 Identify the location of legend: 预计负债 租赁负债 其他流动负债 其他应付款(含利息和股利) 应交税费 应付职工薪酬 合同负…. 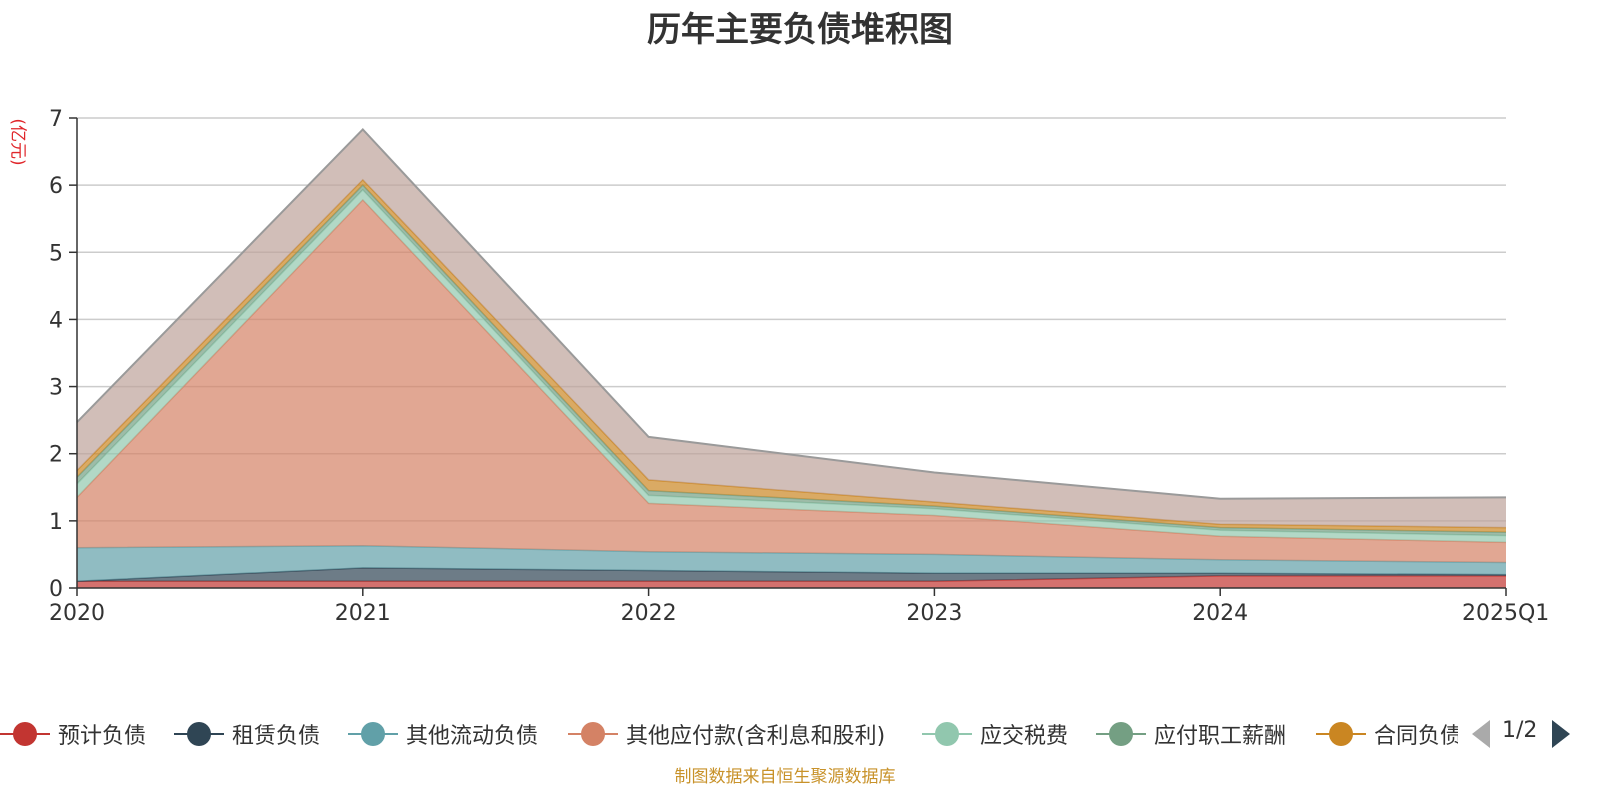
(800, 734).